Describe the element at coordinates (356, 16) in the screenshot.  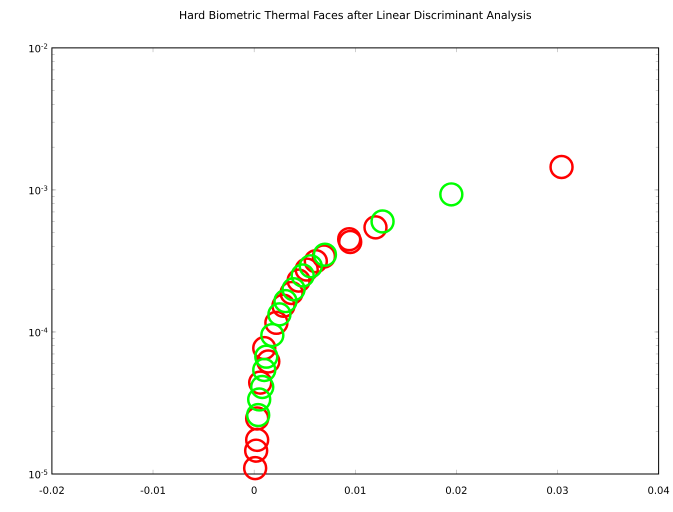
I see `chart-title: Hard Biometric Thermal Faces after Linear Discriminant Analysis` at that location.